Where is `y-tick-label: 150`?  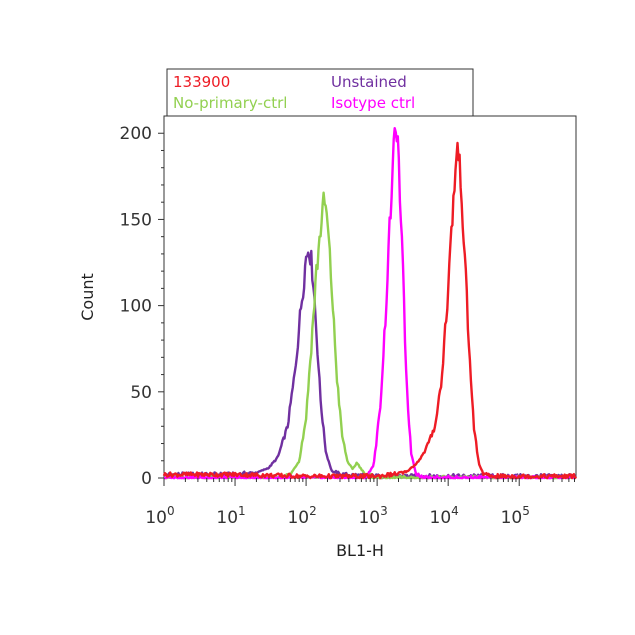 y-tick-label: 150 is located at coordinates (136, 220).